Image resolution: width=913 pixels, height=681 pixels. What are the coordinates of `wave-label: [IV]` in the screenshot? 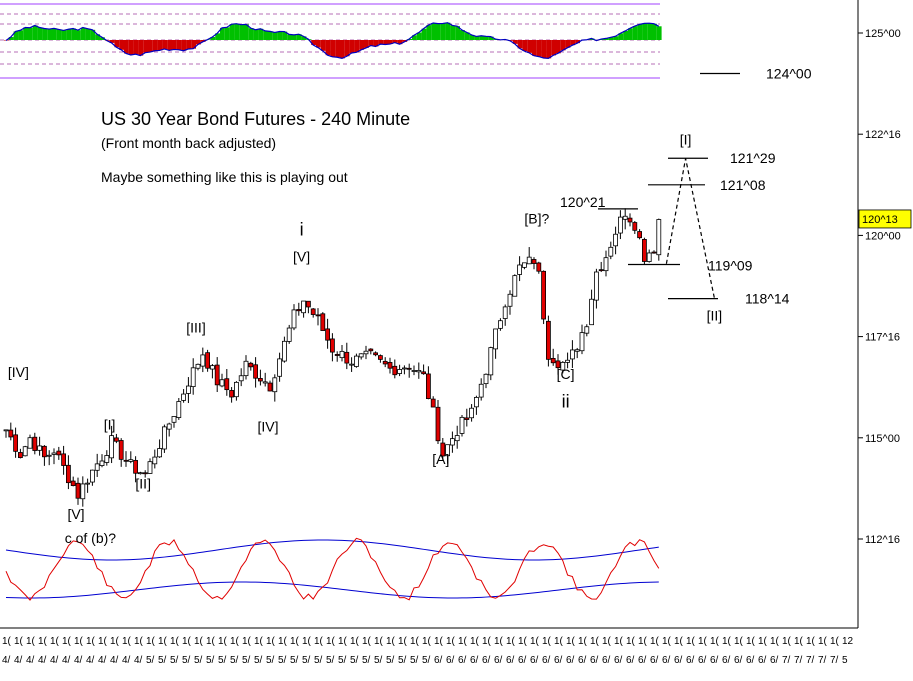 It's located at (18, 372).